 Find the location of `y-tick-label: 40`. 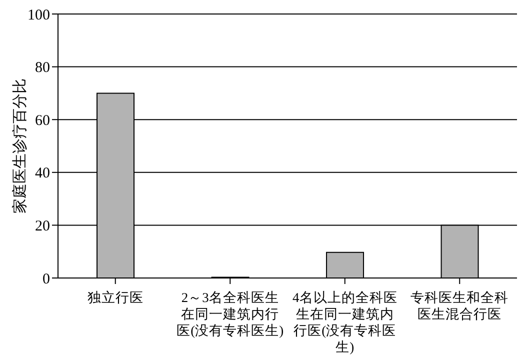

y-tick-label: 40 is located at coordinates (42, 174).